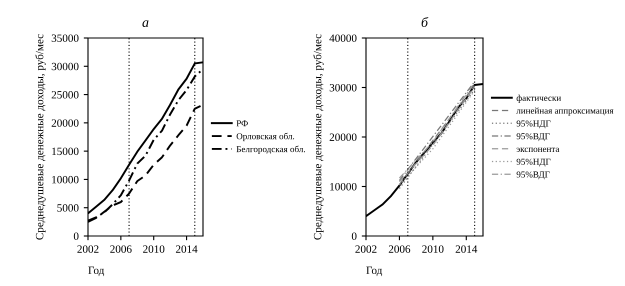 The image size is (625, 286). What do you see at coordinates (538, 98) in the screenshot?
I see `legend-label: фактически` at bounding box center [538, 98].